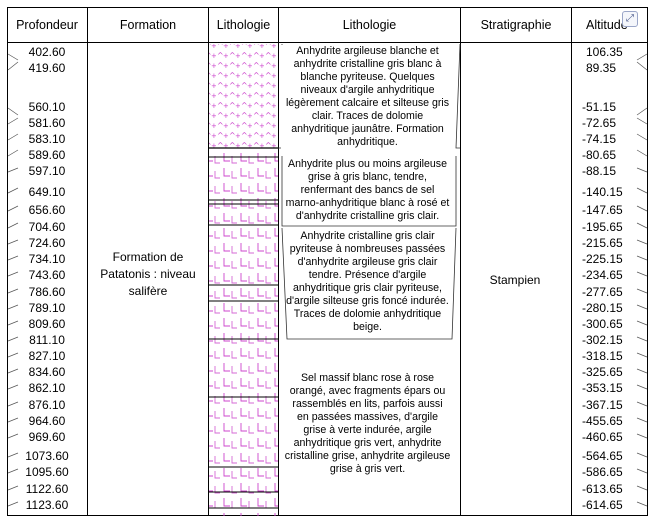  I want to click on description-line: rassemblés en lits, parfois aussi, so click(367, 404).